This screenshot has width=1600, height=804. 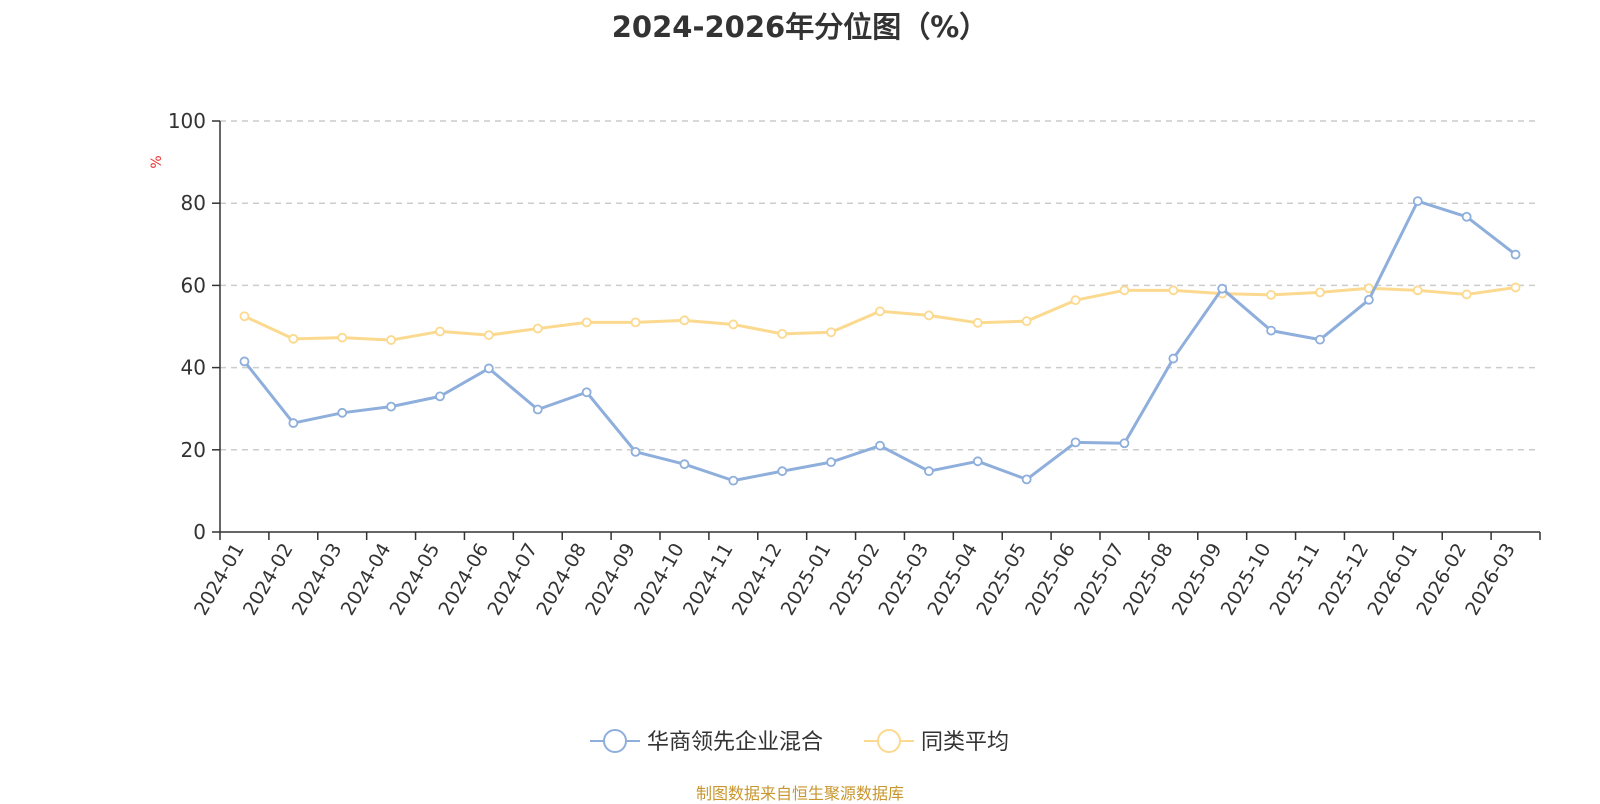 What do you see at coordinates (193, 203) in the screenshot?
I see `y-tick-label: 80` at bounding box center [193, 203].